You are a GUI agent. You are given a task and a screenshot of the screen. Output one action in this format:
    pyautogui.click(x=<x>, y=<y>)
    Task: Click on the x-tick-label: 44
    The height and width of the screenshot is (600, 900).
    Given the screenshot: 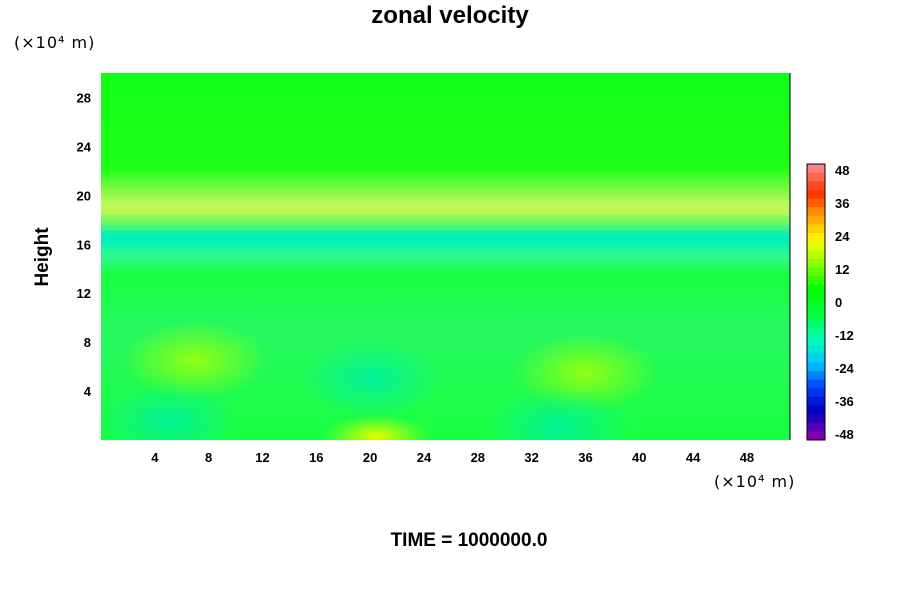 What is the action you would take?
    pyautogui.click(x=693, y=457)
    